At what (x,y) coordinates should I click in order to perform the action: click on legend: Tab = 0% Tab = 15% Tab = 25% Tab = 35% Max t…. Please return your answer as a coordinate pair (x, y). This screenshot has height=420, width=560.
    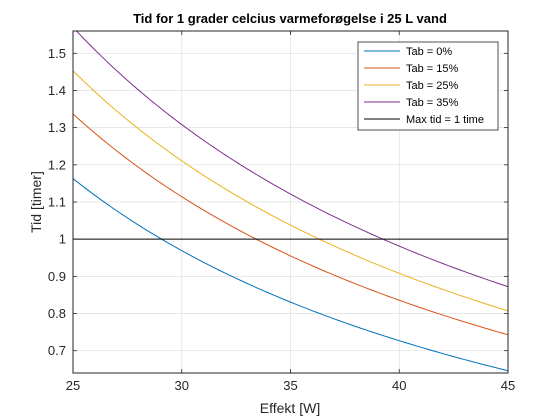
    Looking at the image, I should click on (428, 86).